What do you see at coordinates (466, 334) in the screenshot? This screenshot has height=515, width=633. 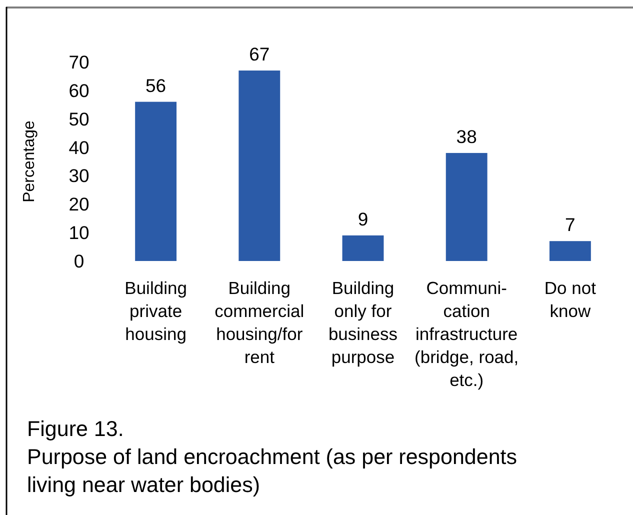 I see `x-tick-label: Communi- cation infrastructure (bridge, road, etc.)` at bounding box center [466, 334].